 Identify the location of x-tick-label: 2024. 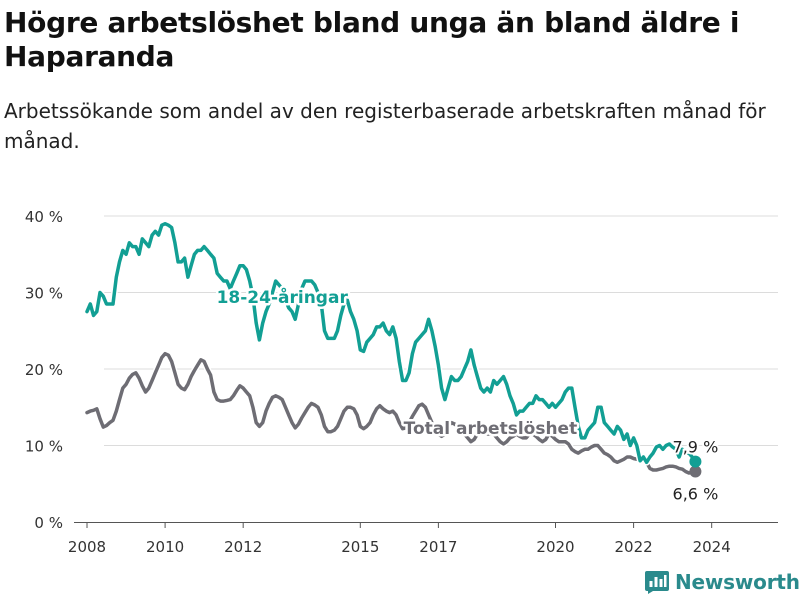
(712, 547).